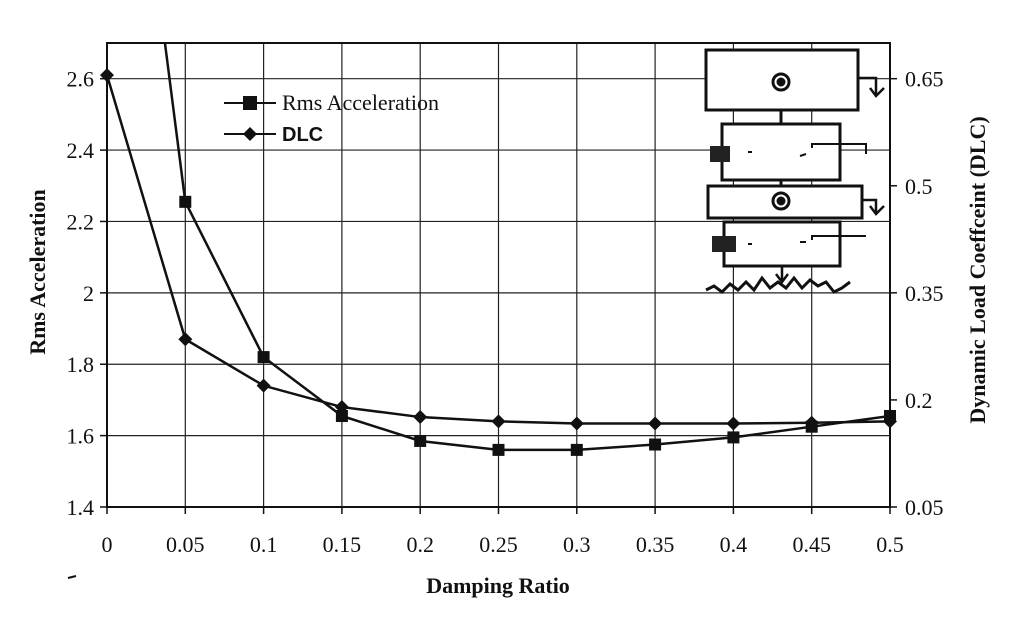  I want to click on x-axis-title: Damping Ratio, so click(498, 585).